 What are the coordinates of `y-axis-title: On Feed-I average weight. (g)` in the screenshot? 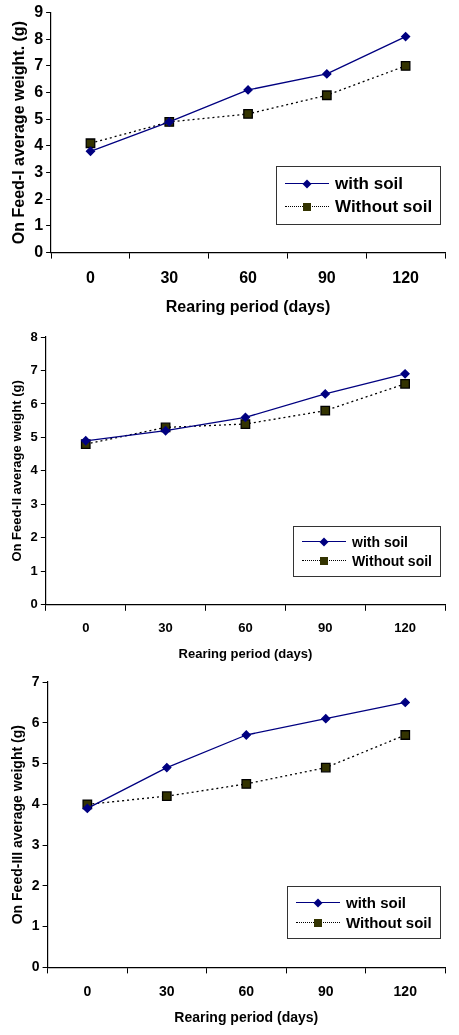 It's located at (19, 133).